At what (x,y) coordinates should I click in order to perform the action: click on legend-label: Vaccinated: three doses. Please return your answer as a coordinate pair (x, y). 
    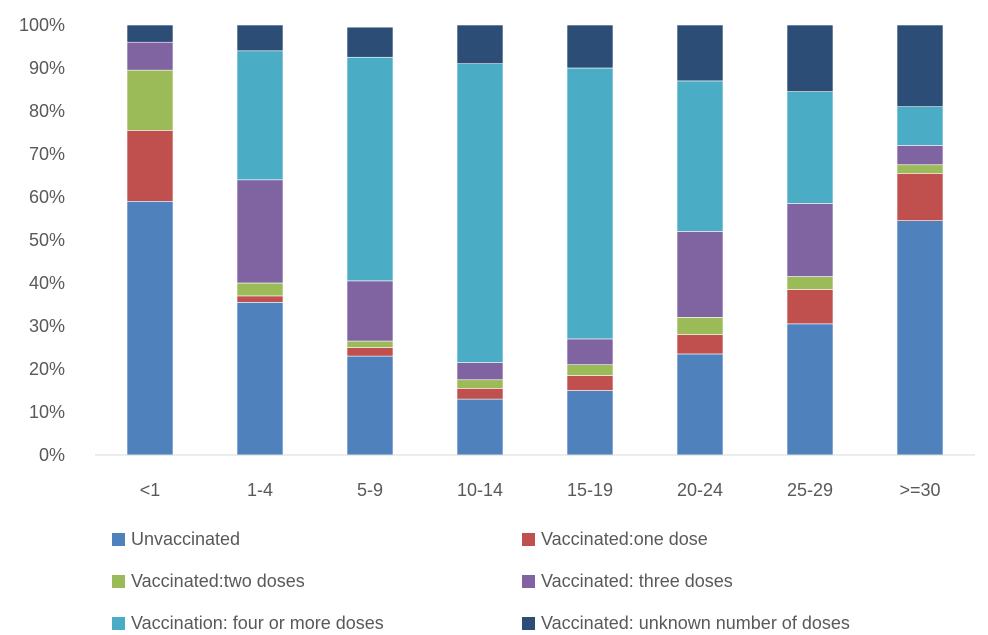
    Looking at the image, I should click on (637, 580).